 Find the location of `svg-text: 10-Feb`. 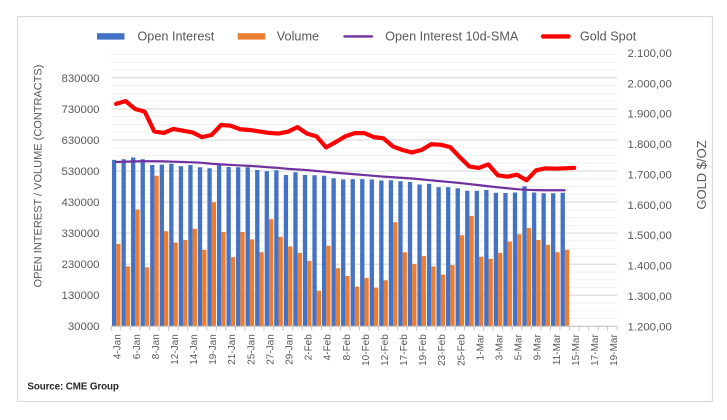

svg-text: 10-Feb is located at coordinates (366, 350).